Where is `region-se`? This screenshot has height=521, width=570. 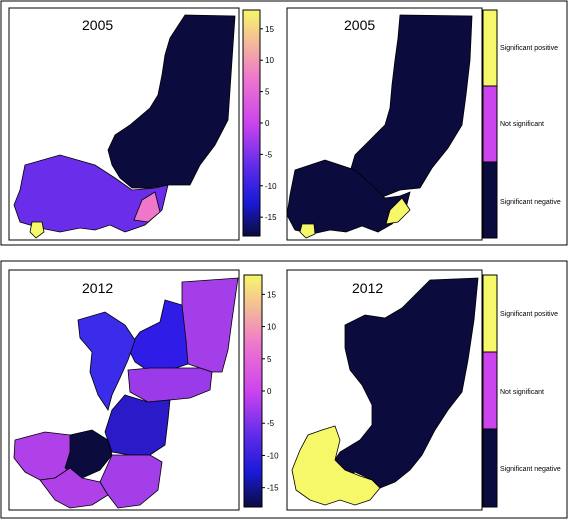
region-se is located at coordinates (131, 481).